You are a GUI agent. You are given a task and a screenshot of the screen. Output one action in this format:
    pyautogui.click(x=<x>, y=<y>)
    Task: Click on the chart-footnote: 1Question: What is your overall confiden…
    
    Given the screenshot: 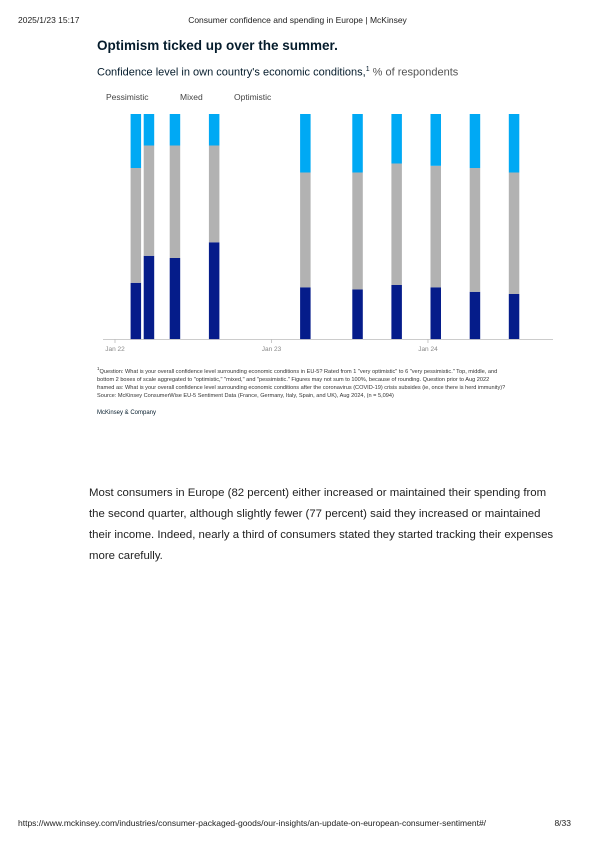 What is the action you would take?
    pyautogui.click(x=332, y=383)
    